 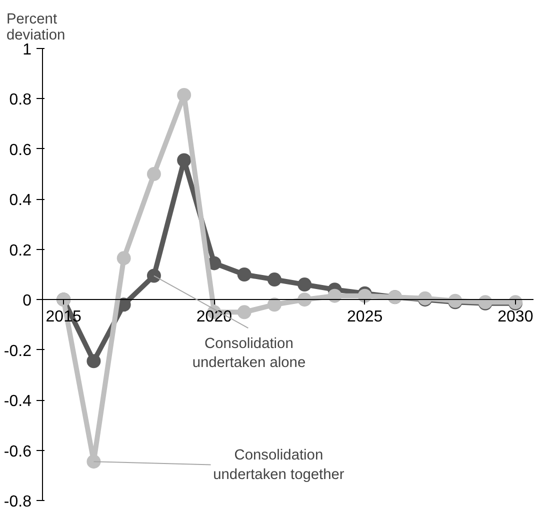 I want to click on y-tick-label: 0, so click(x=27, y=301).